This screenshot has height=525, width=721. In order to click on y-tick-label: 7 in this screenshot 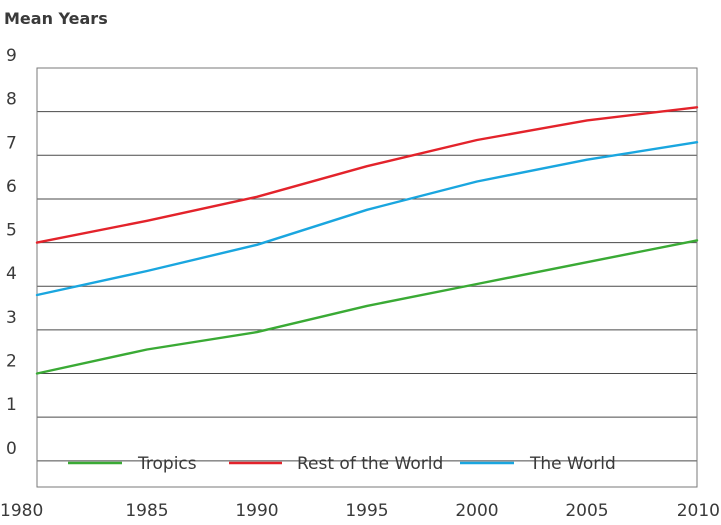, I will do `click(11, 143)`.